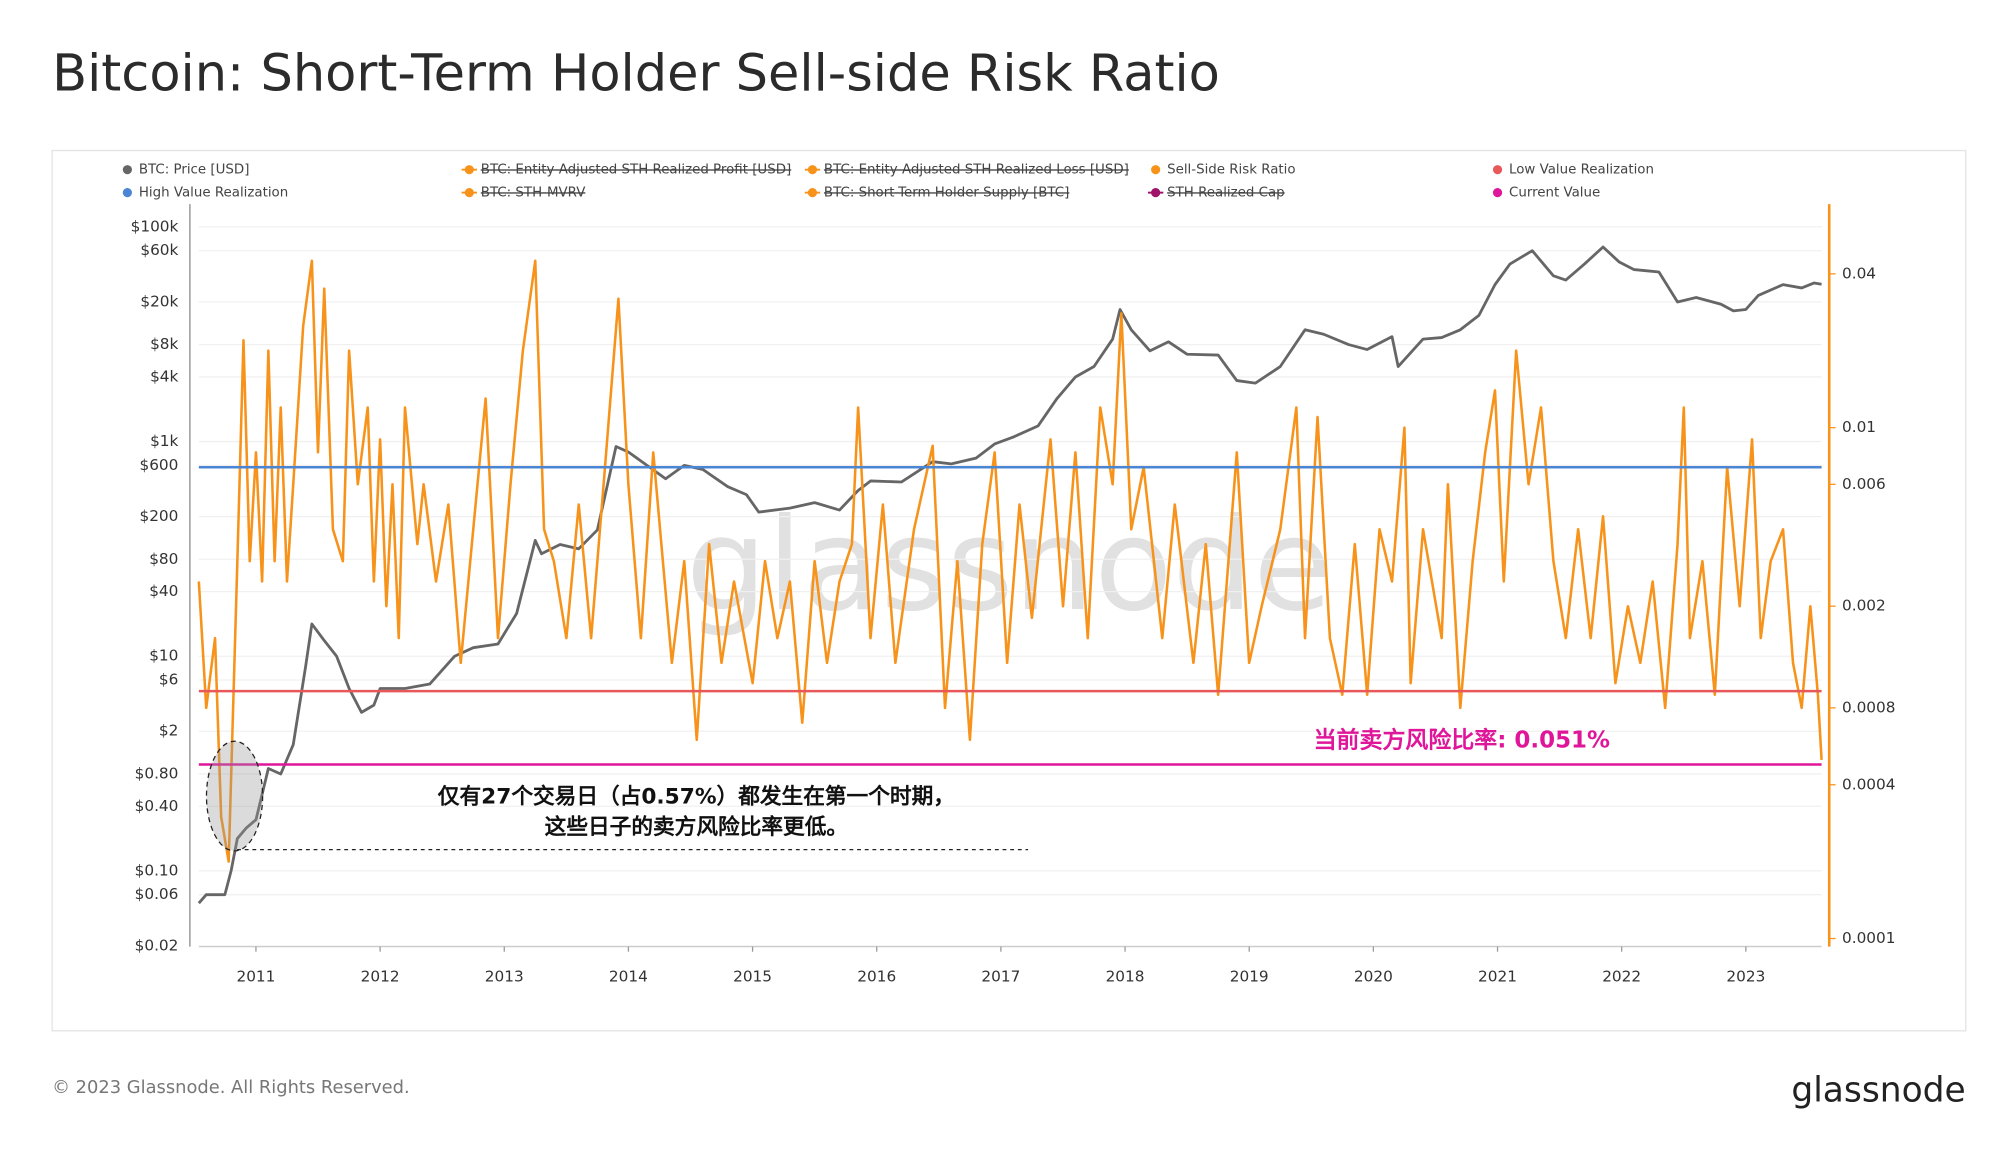 The width and height of the screenshot is (2000, 1152). I want to click on legend-label: STH Realized Cap, so click(1226, 193).